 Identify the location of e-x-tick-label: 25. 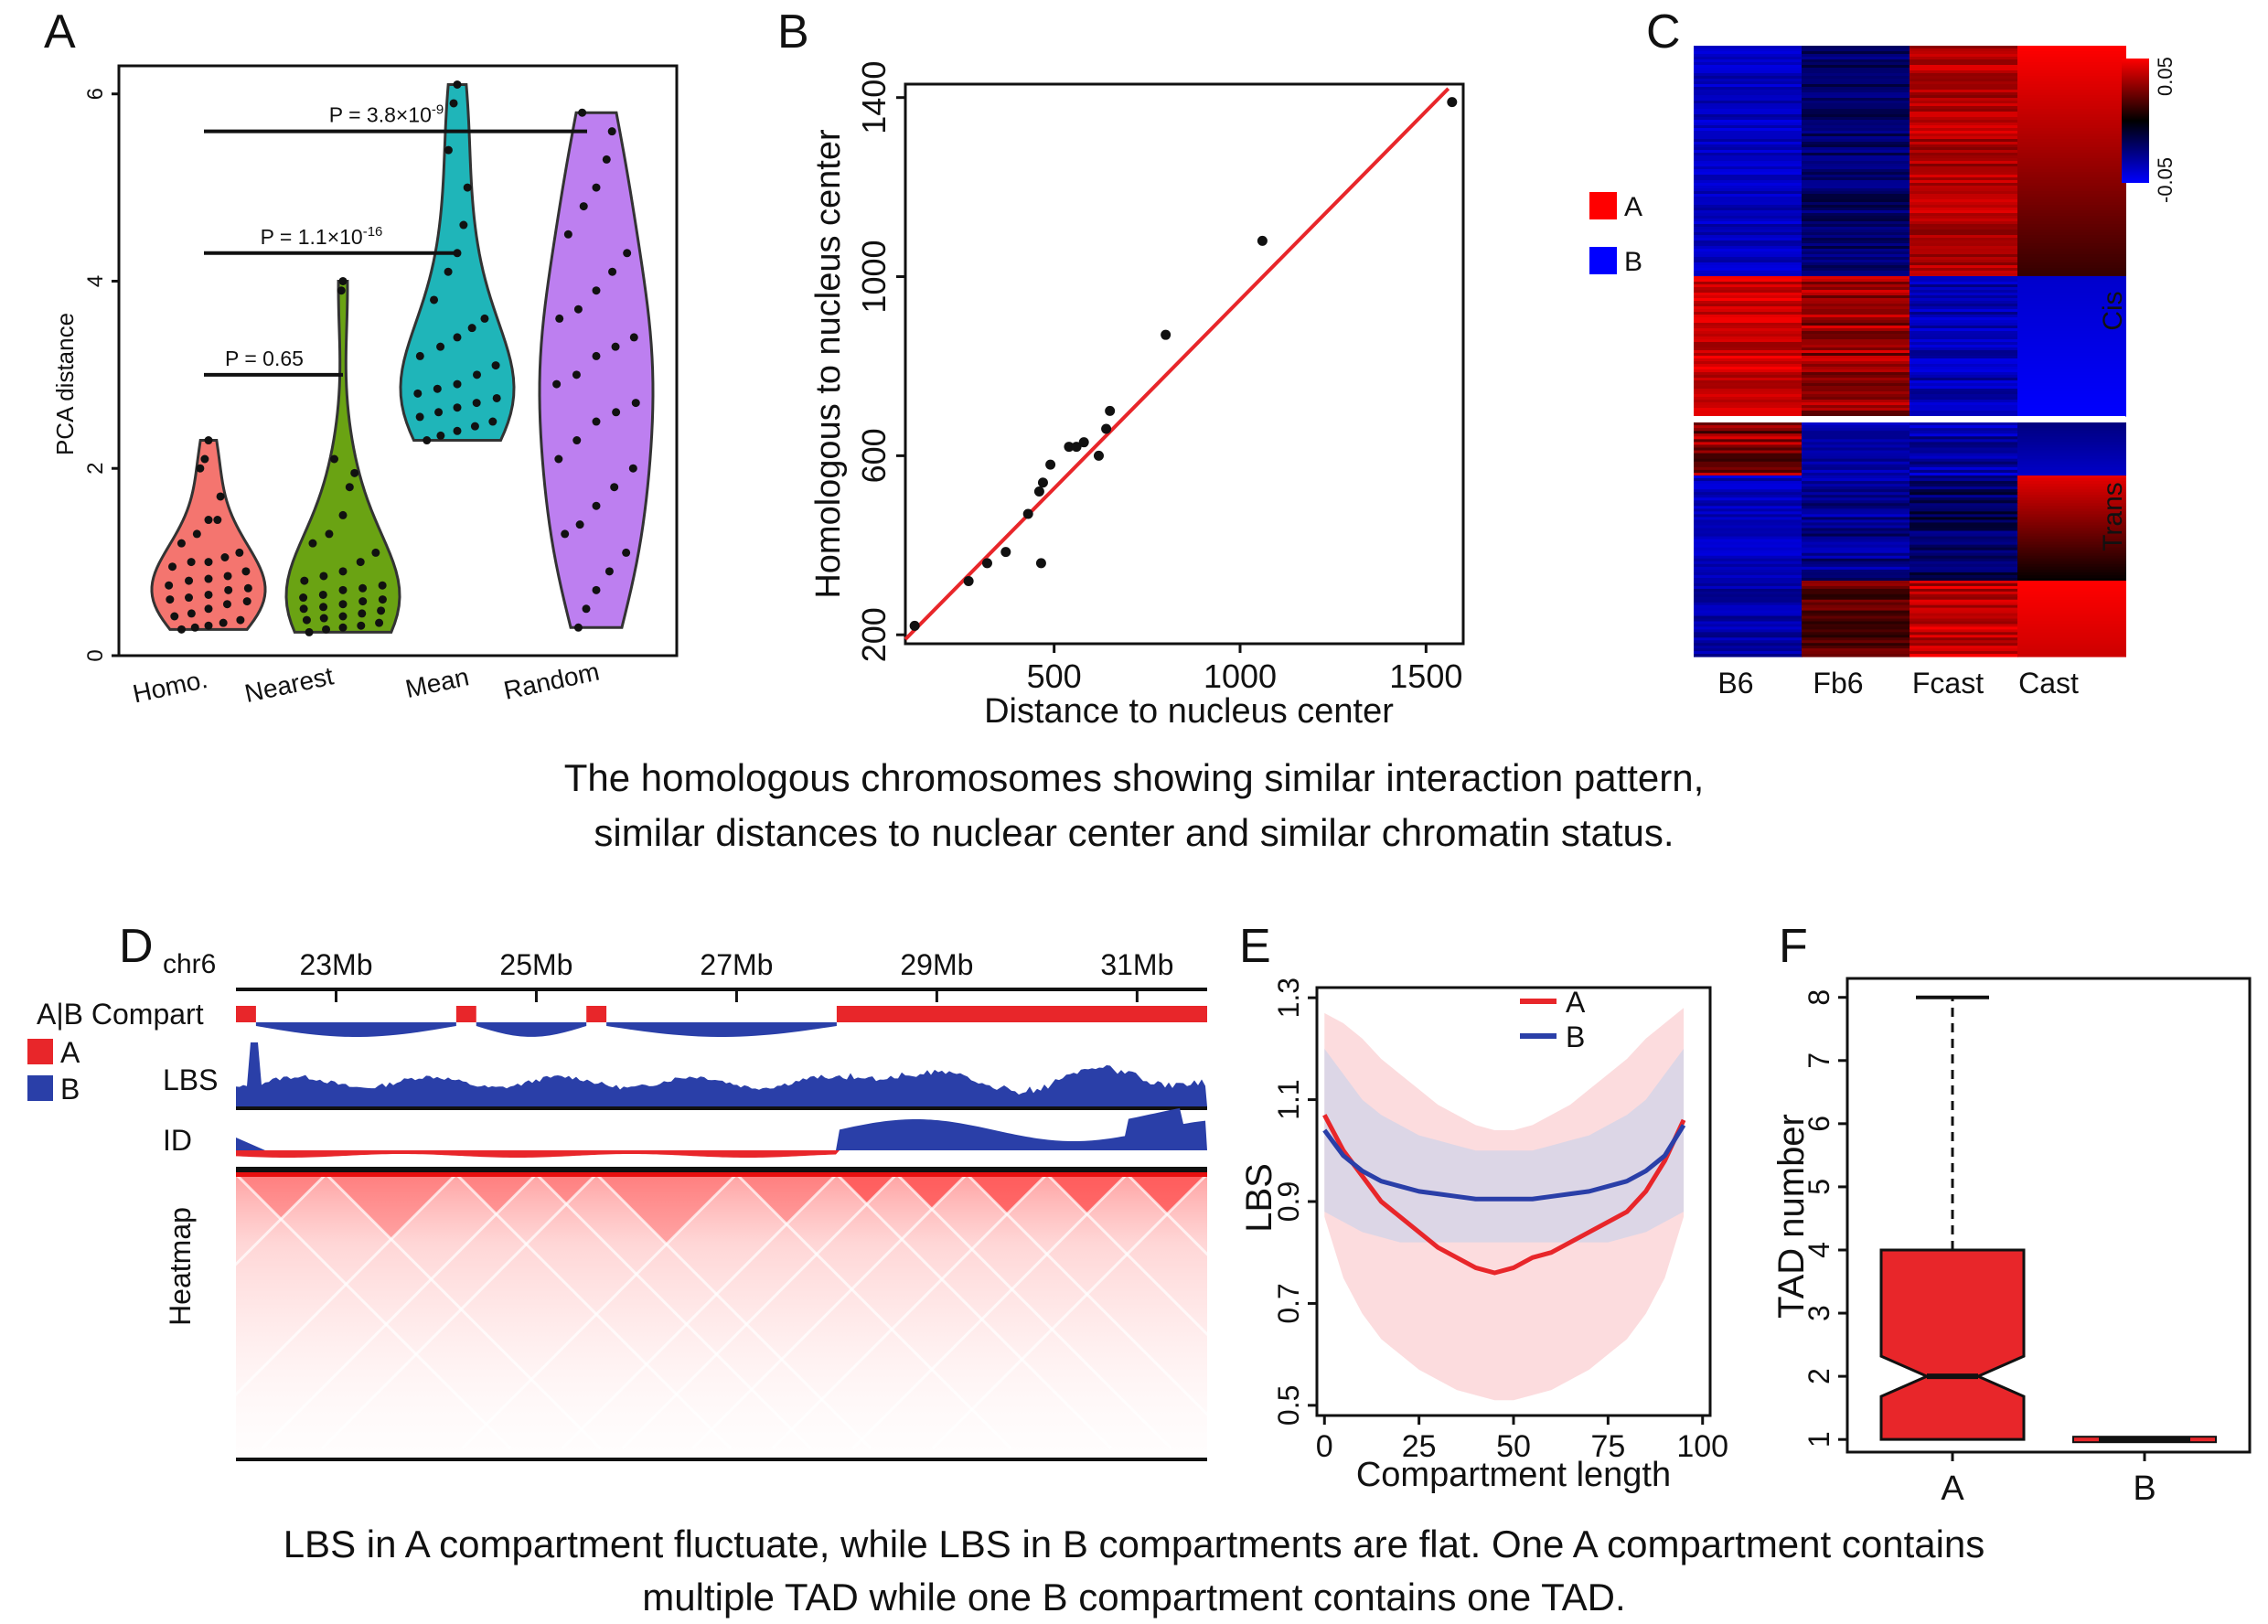
(1419, 1446).